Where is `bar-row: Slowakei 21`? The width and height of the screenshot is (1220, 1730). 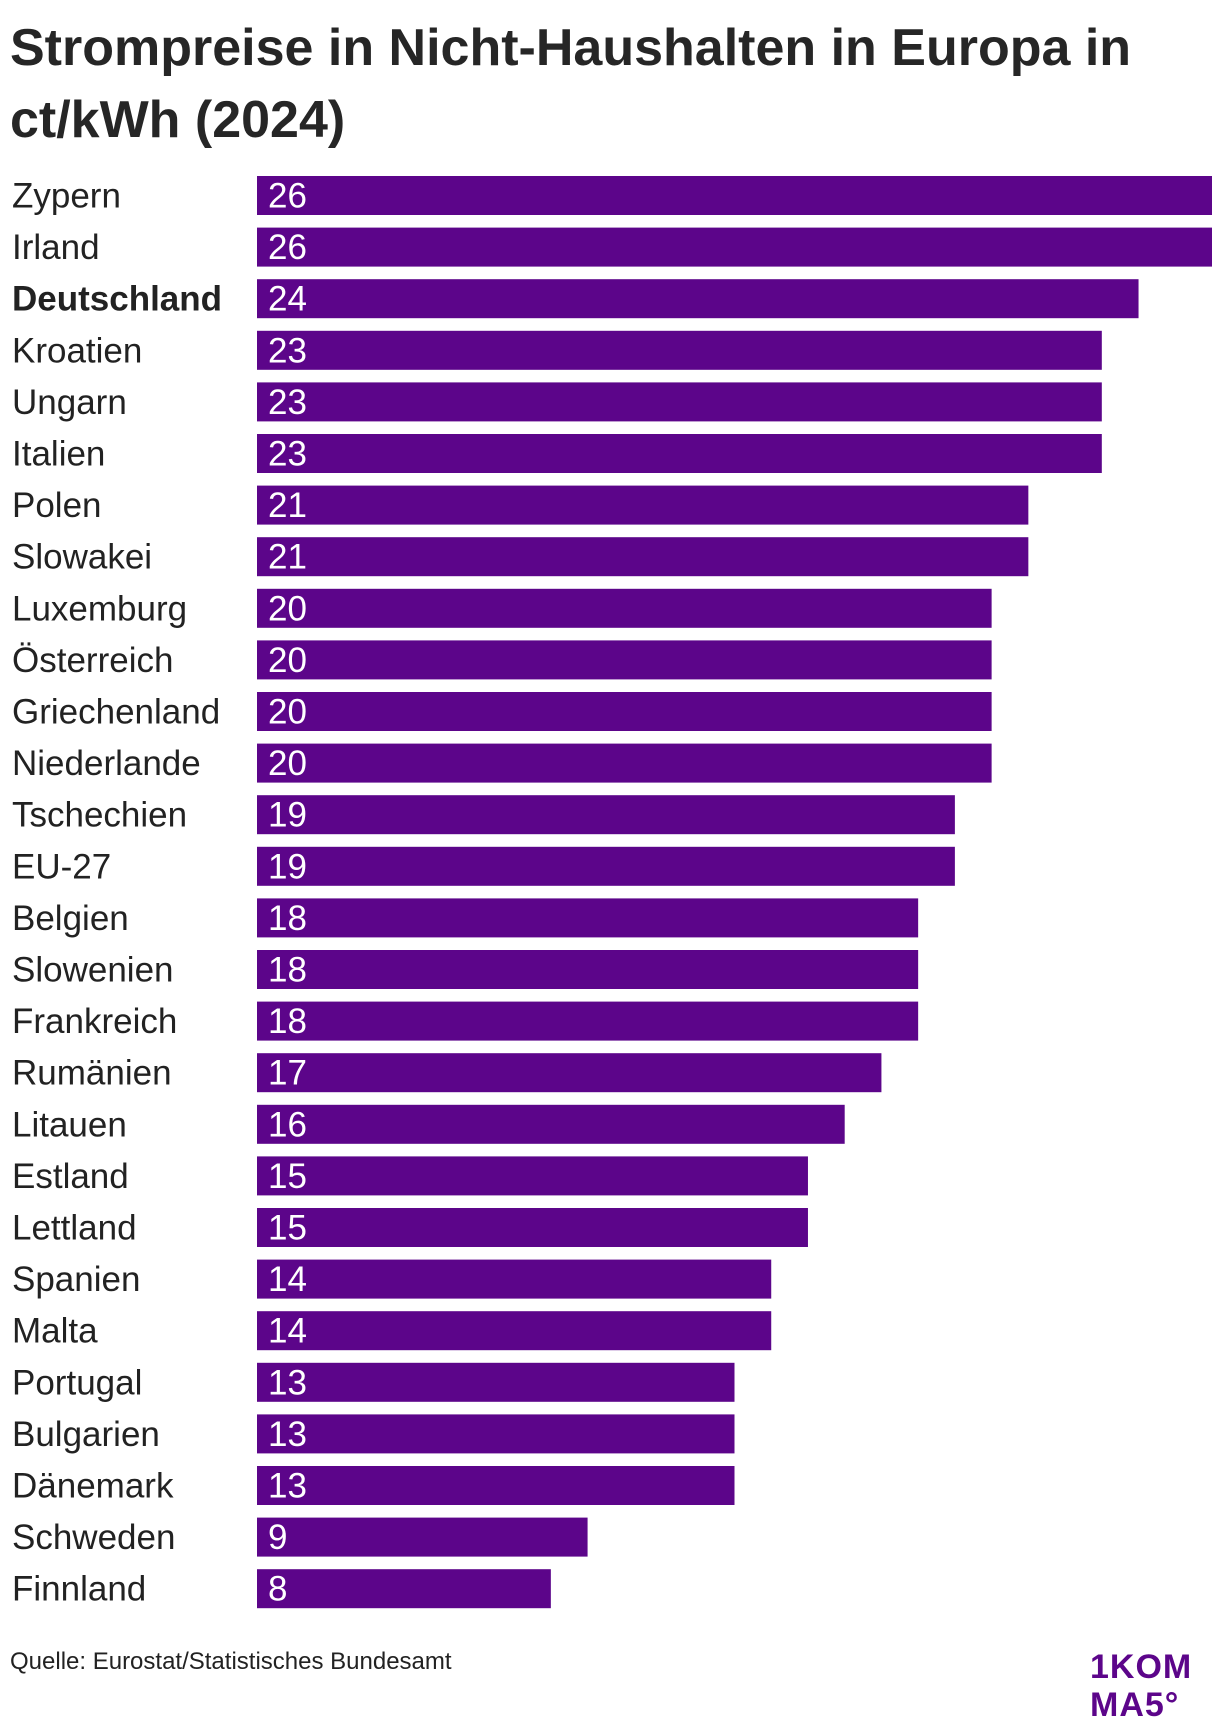
bar-row: Slowakei 21 is located at coordinates (520, 557).